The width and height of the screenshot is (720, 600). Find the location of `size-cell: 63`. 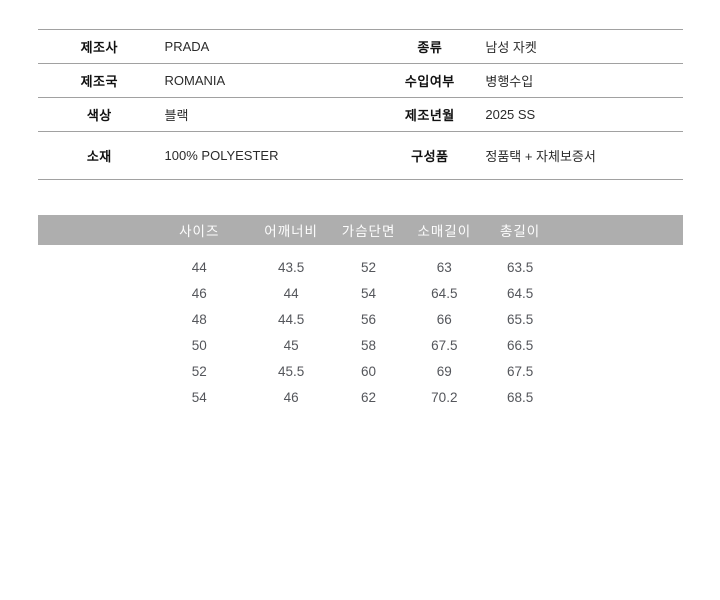

size-cell: 63 is located at coordinates (444, 267).